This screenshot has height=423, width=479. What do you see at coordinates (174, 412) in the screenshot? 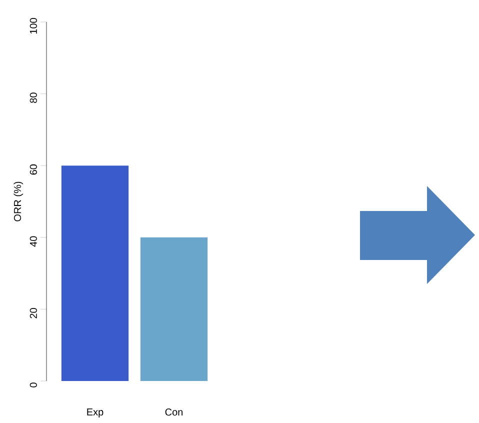
I see `x-tick-label: Con` at bounding box center [174, 412].